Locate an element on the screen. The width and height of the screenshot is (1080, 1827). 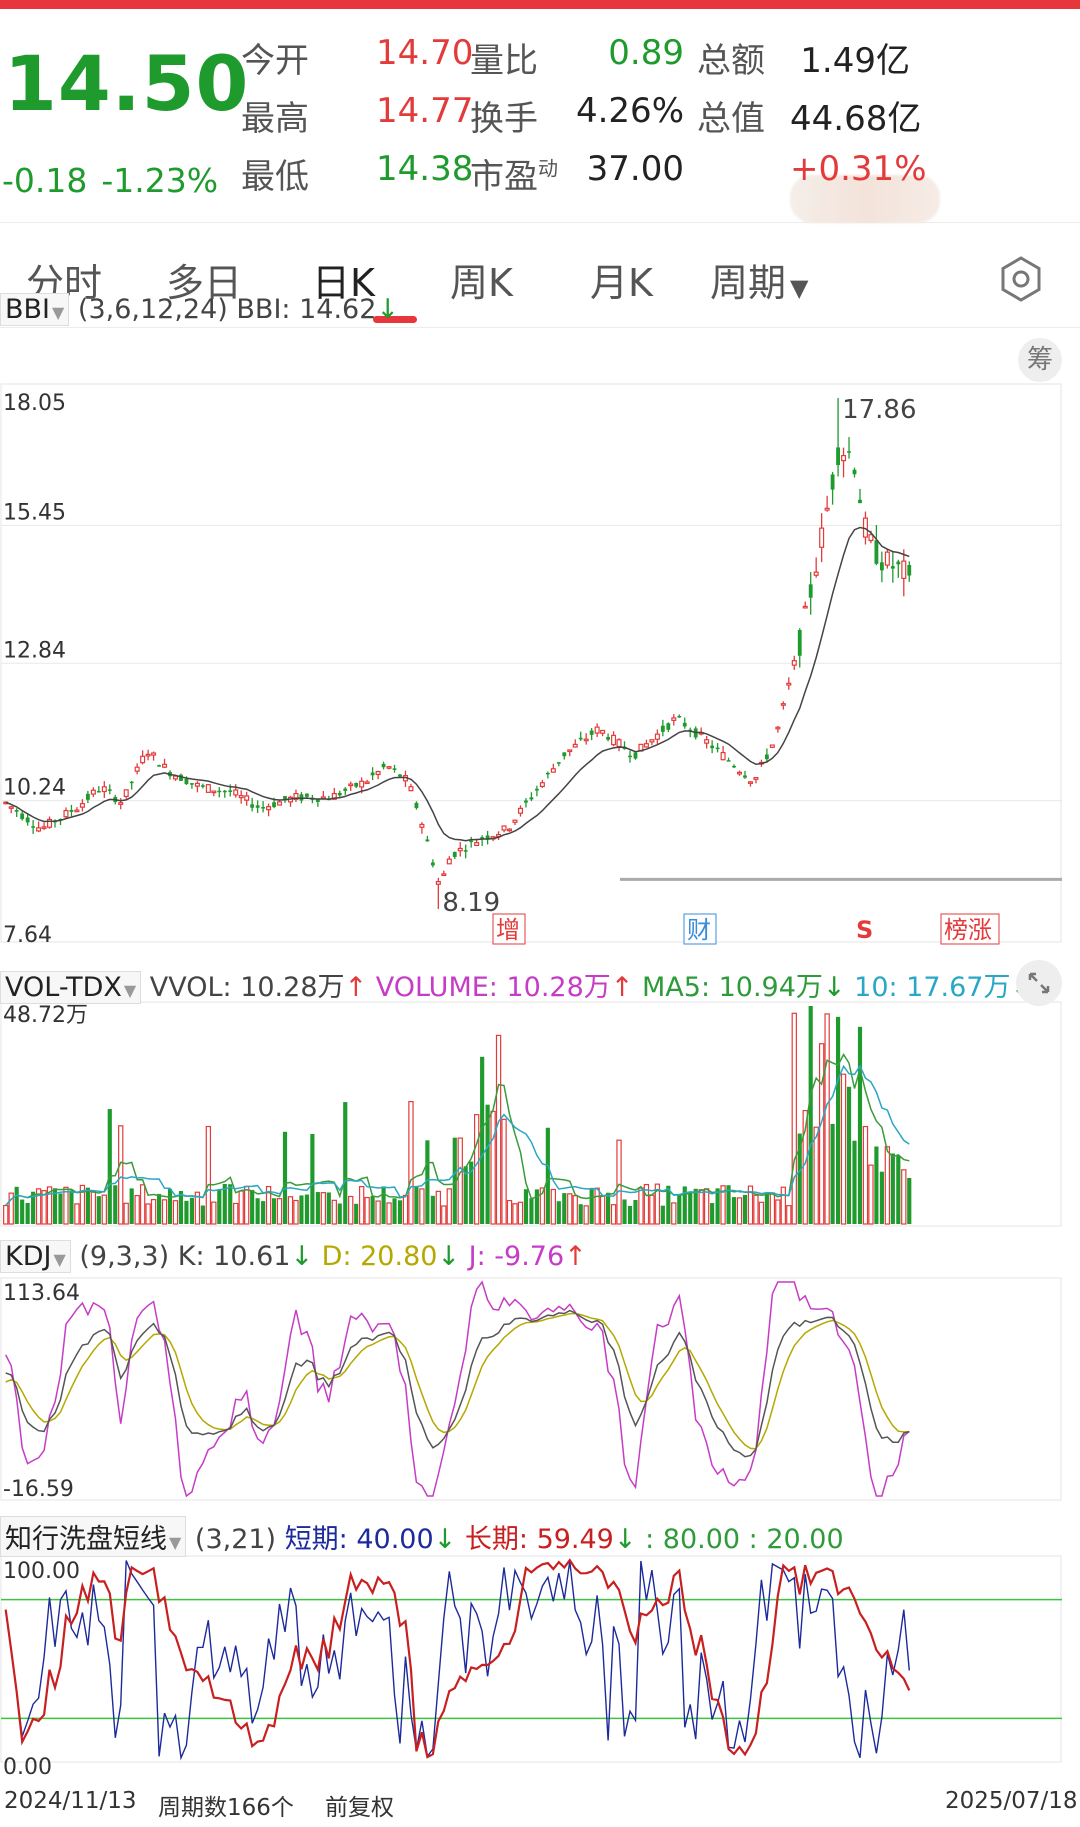
kdj-selector: KDJ ▼ is located at coordinates (35, 1256).